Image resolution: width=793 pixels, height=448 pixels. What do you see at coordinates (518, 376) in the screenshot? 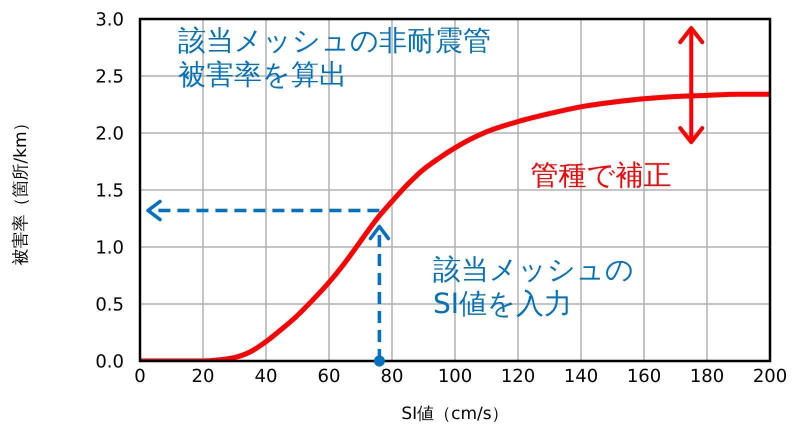
I see `x-tick-label: 120` at bounding box center [518, 376].